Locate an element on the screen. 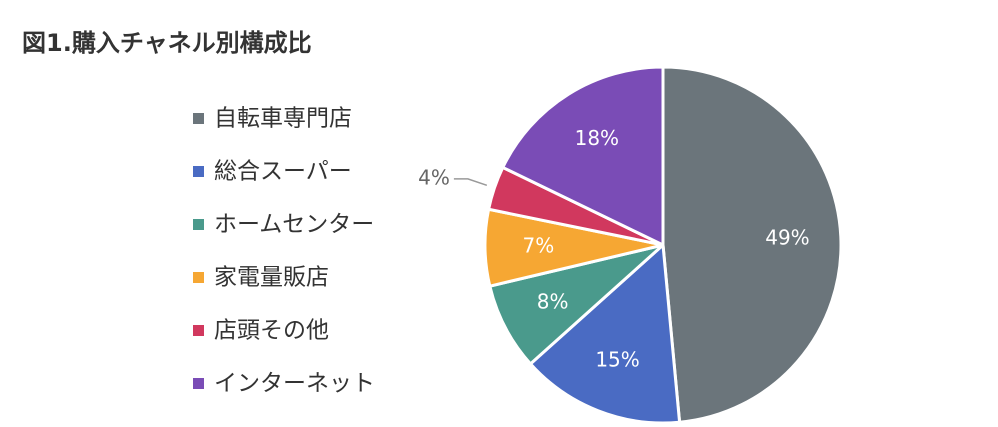 The height and width of the screenshot is (427, 998). legend-label: 店頭その他 is located at coordinates (271, 331).